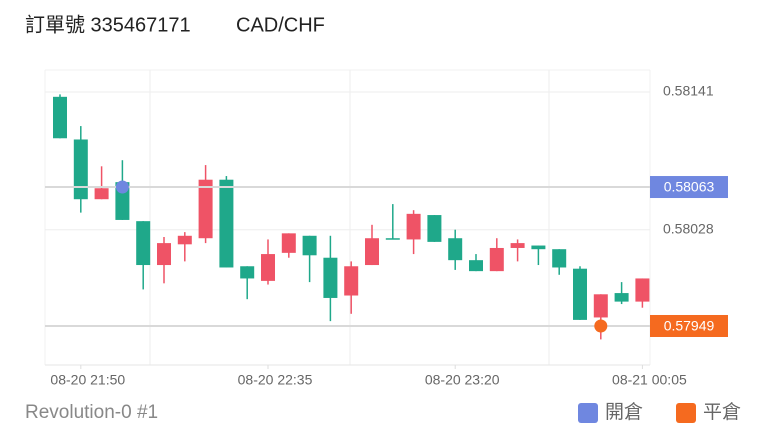 Image resolution: width=775 pixels, height=440 pixels. I want to click on y-tick-label: 0.58141, so click(688, 91).